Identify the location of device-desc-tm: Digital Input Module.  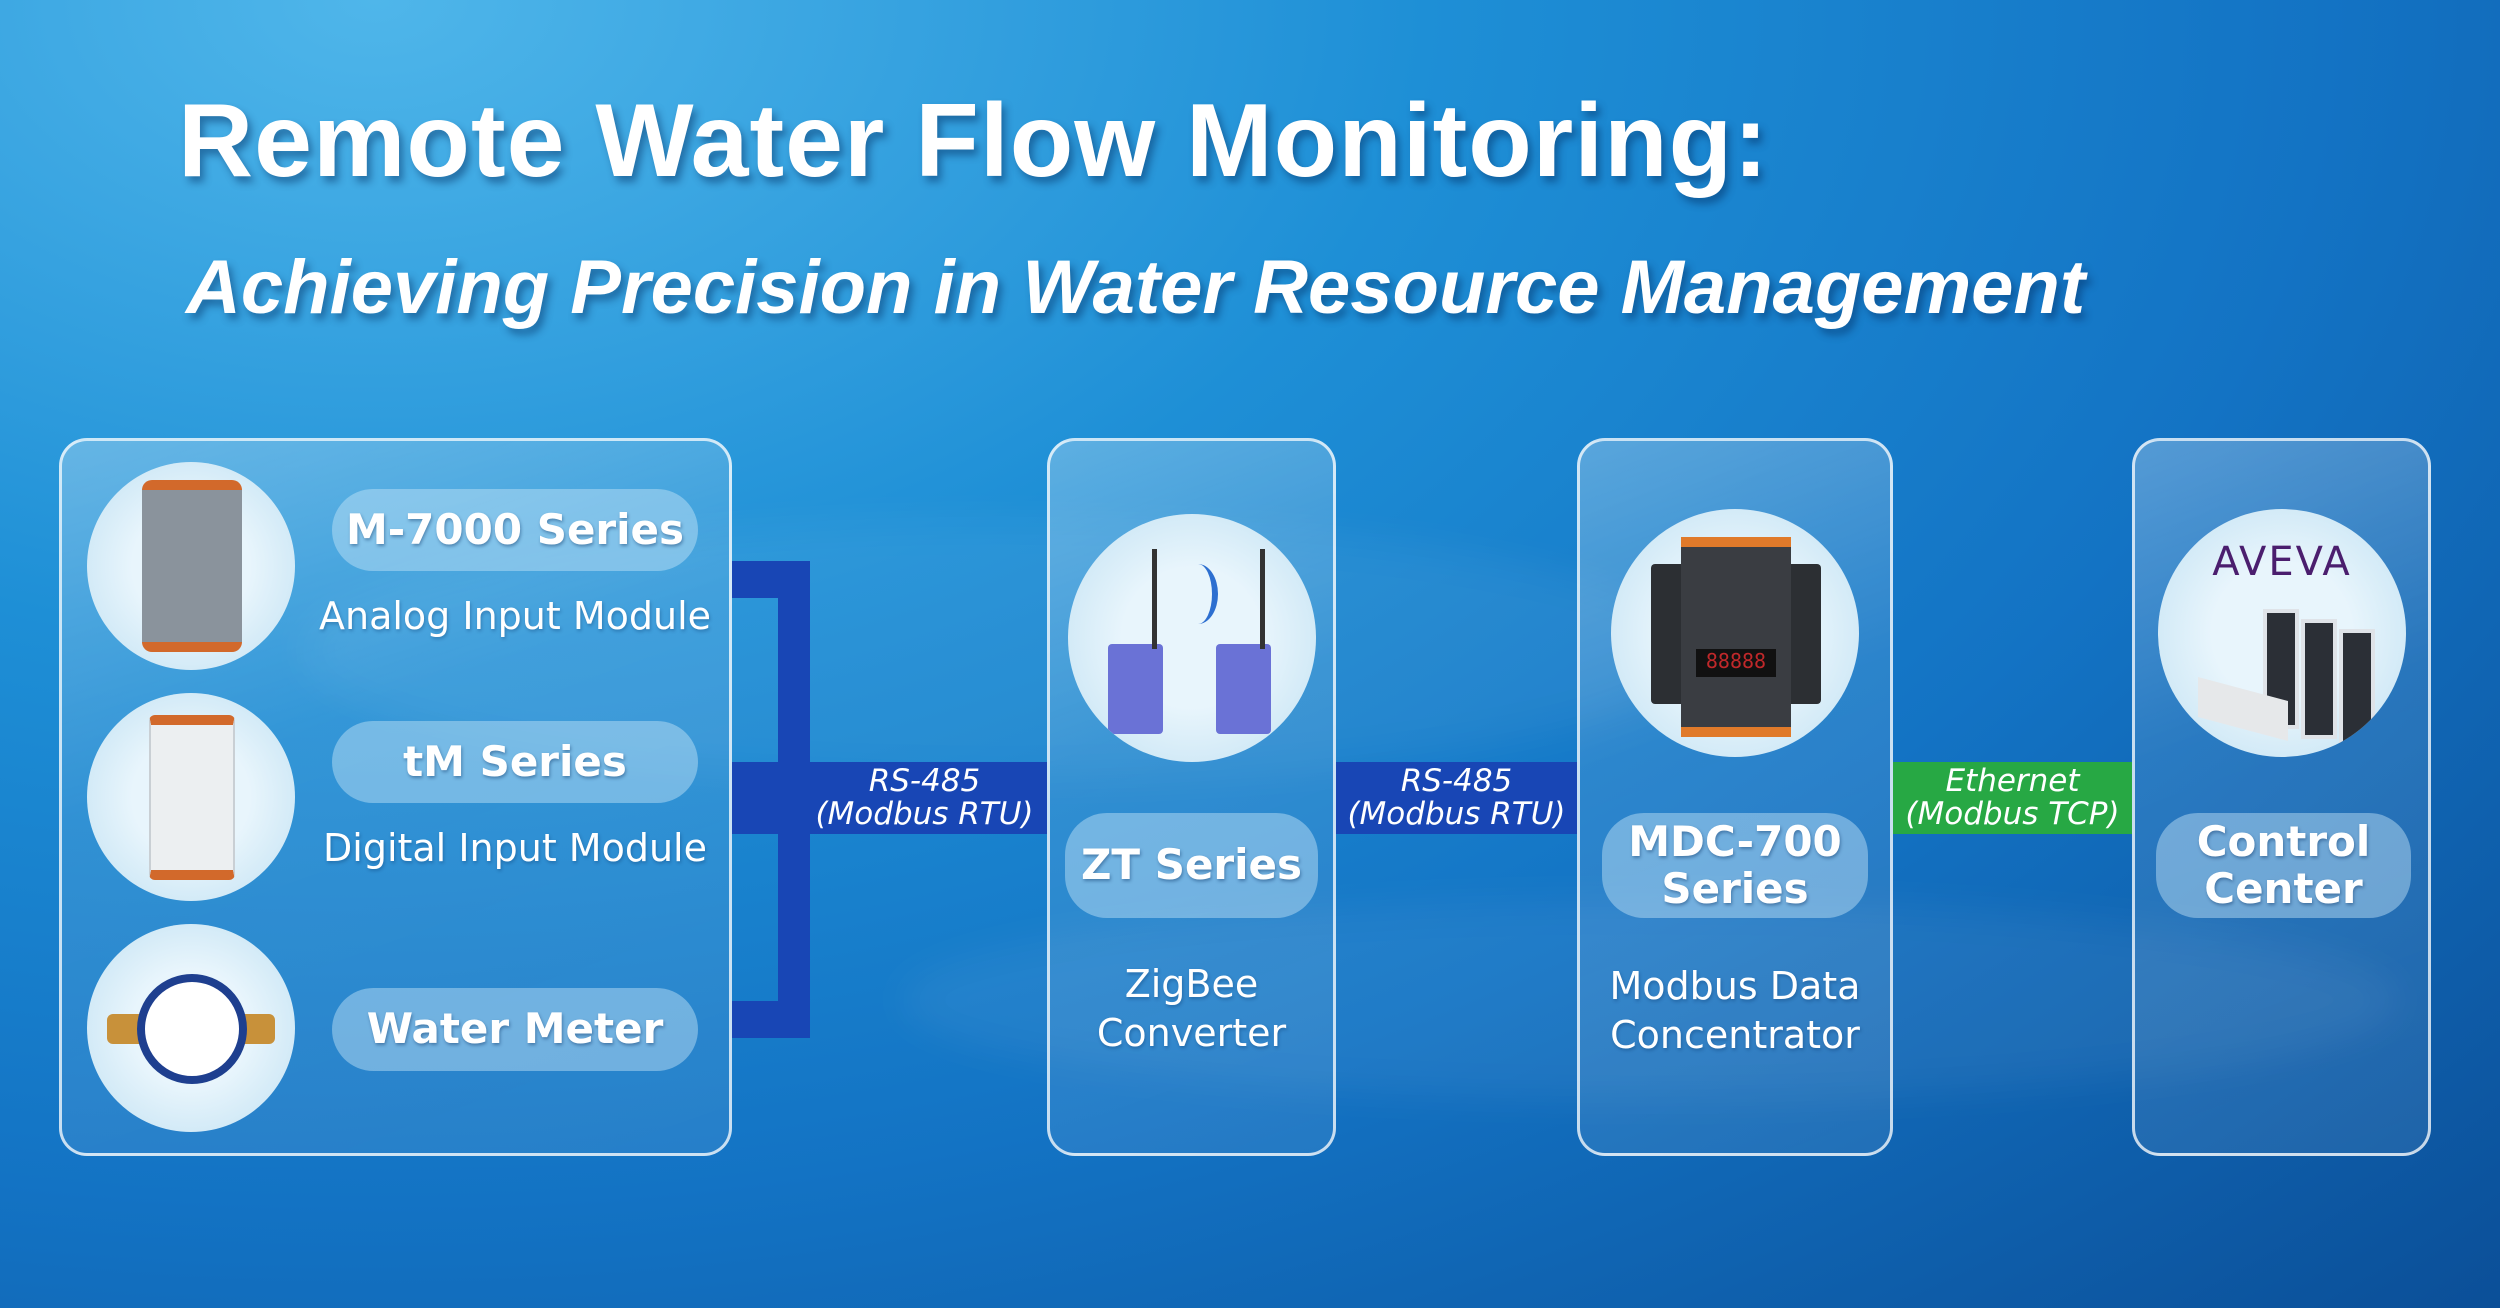
(515, 848).